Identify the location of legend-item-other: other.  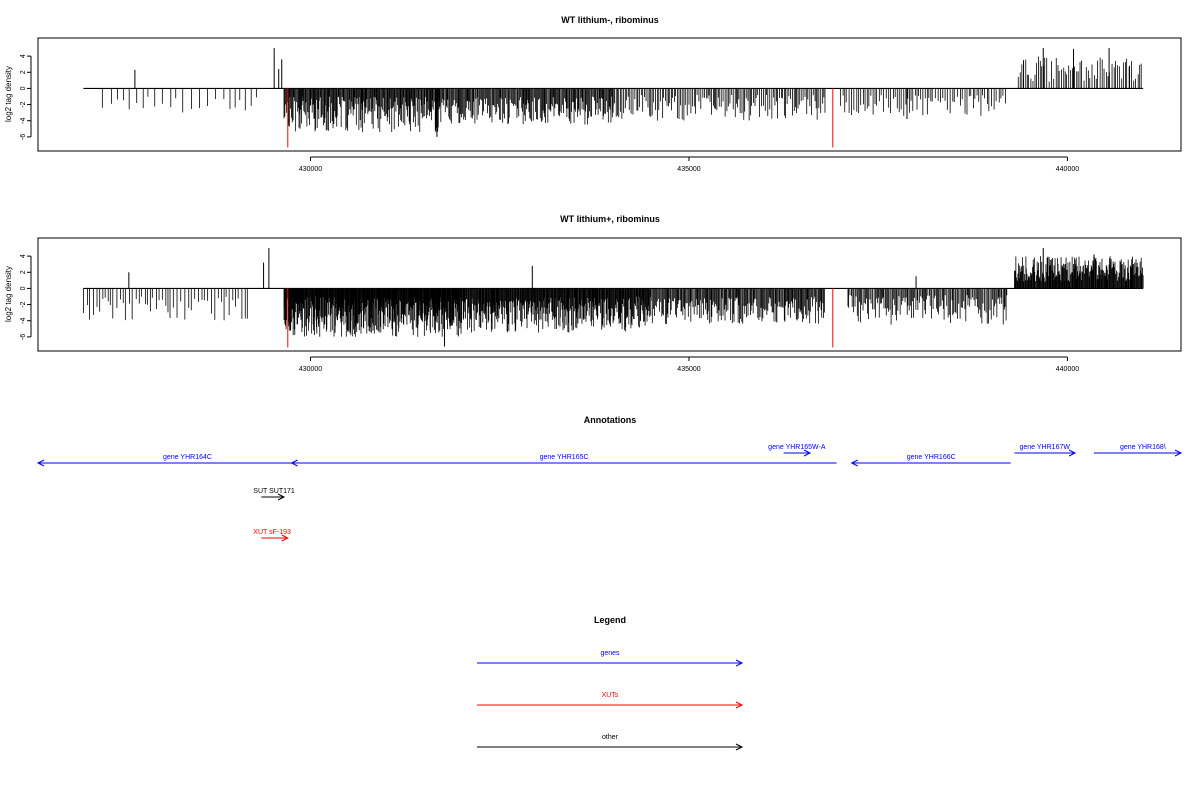
(610, 742).